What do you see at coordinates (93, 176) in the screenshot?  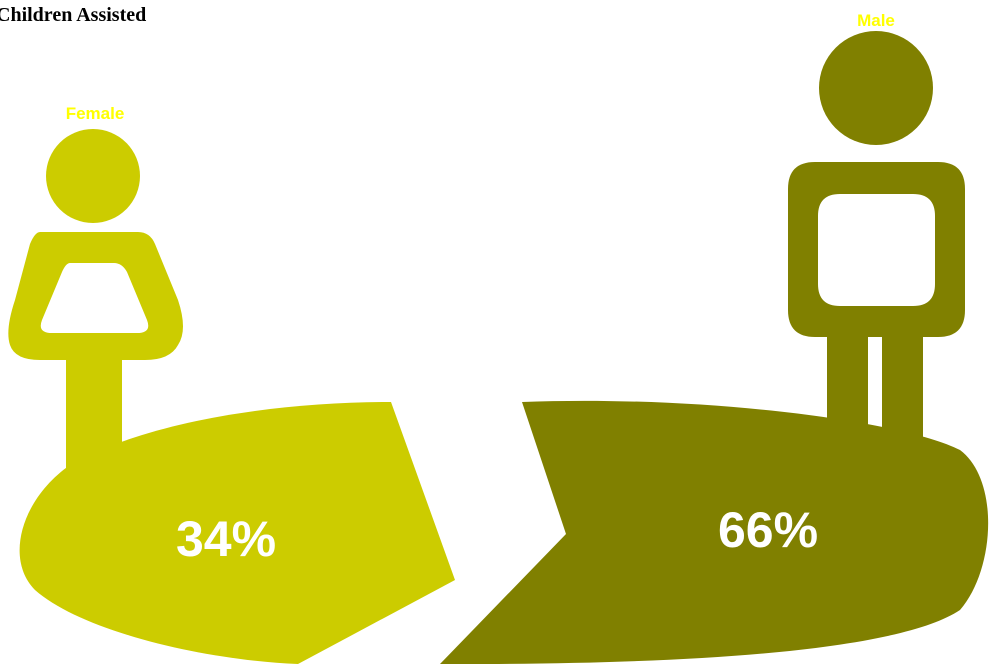 I see `female-figure-head` at bounding box center [93, 176].